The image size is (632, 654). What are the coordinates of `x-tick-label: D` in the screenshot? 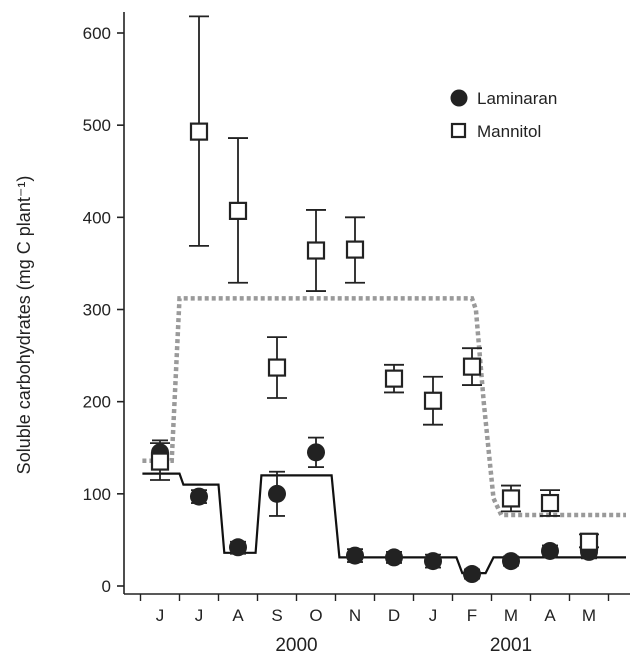 It's located at (394, 615).